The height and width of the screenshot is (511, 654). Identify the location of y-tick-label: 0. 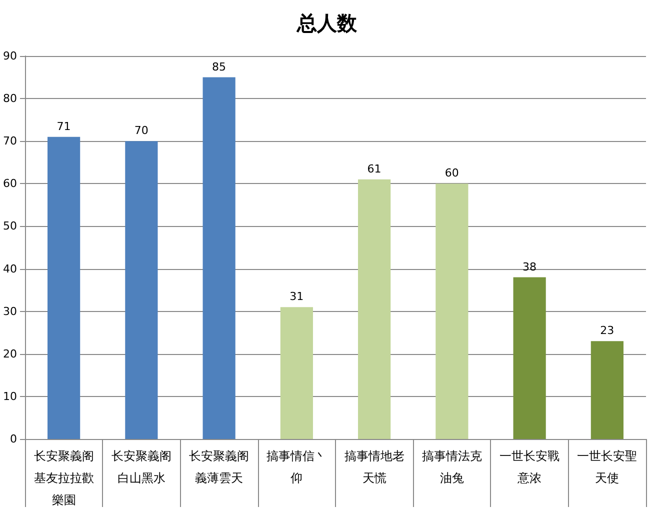
(13, 439).